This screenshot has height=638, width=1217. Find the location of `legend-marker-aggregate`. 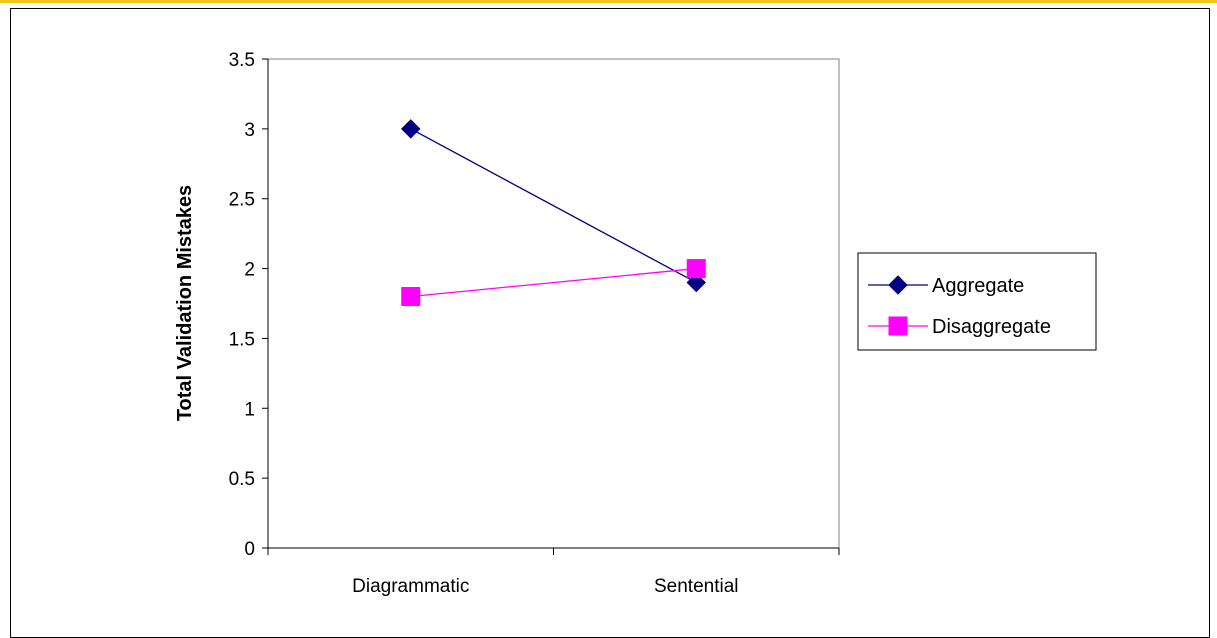

legend-marker-aggregate is located at coordinates (898, 285).